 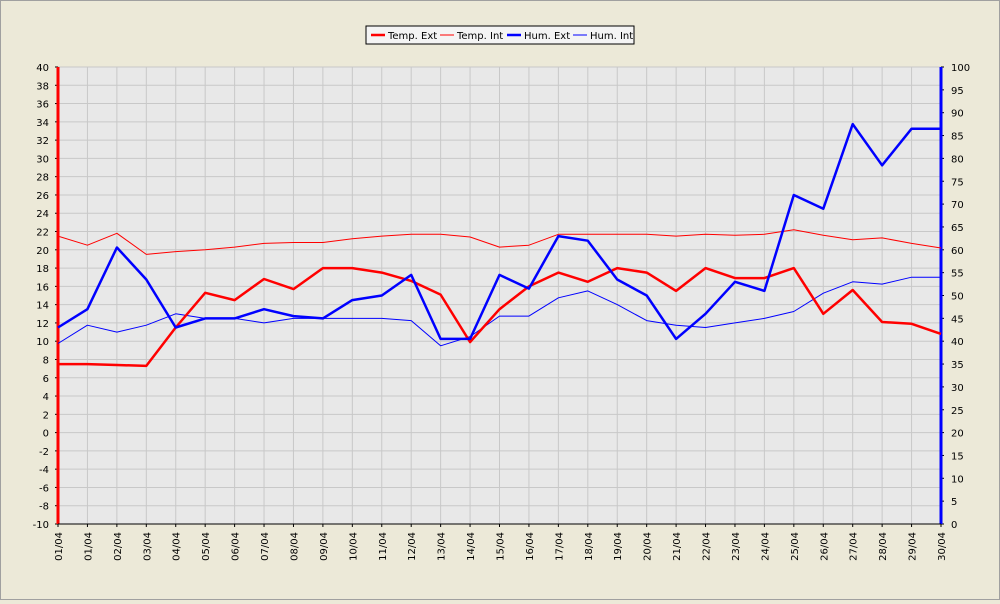 I want to click on legend-item-hum-int: Hum. Int, so click(x=603, y=36).